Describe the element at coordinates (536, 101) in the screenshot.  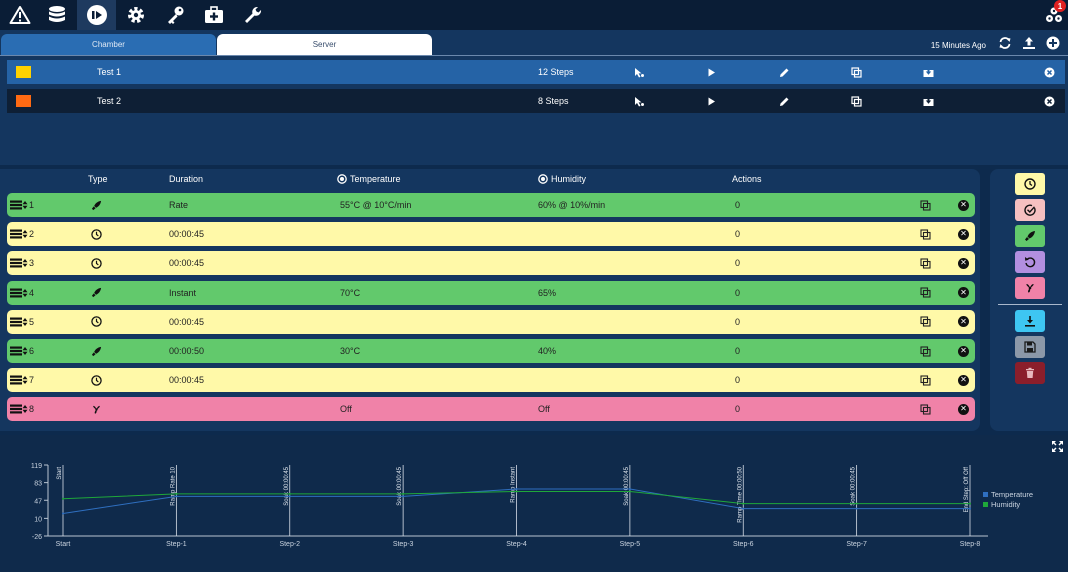
I see `test-row: Test 2 8 Steps` at that location.